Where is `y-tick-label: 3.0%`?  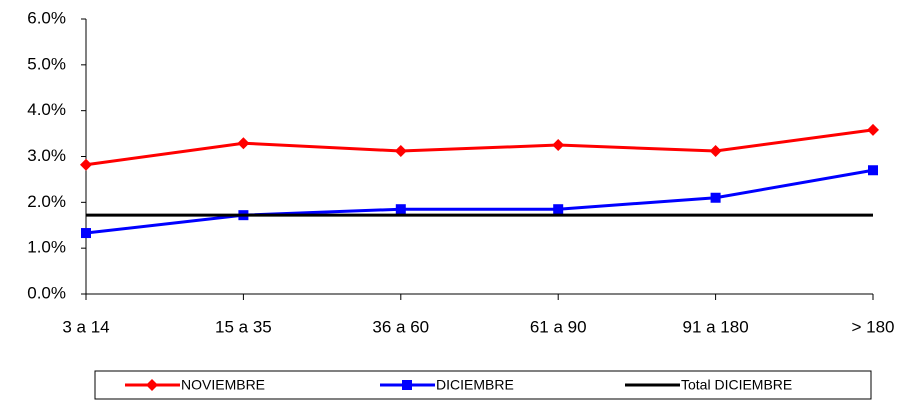 y-tick-label: 3.0% is located at coordinates (46, 155).